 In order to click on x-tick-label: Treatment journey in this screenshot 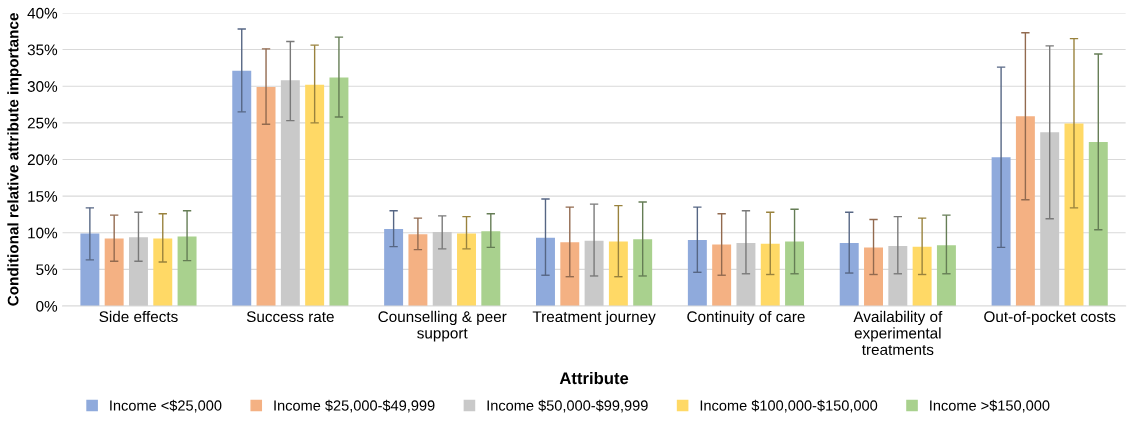, I will do `click(594, 318)`.